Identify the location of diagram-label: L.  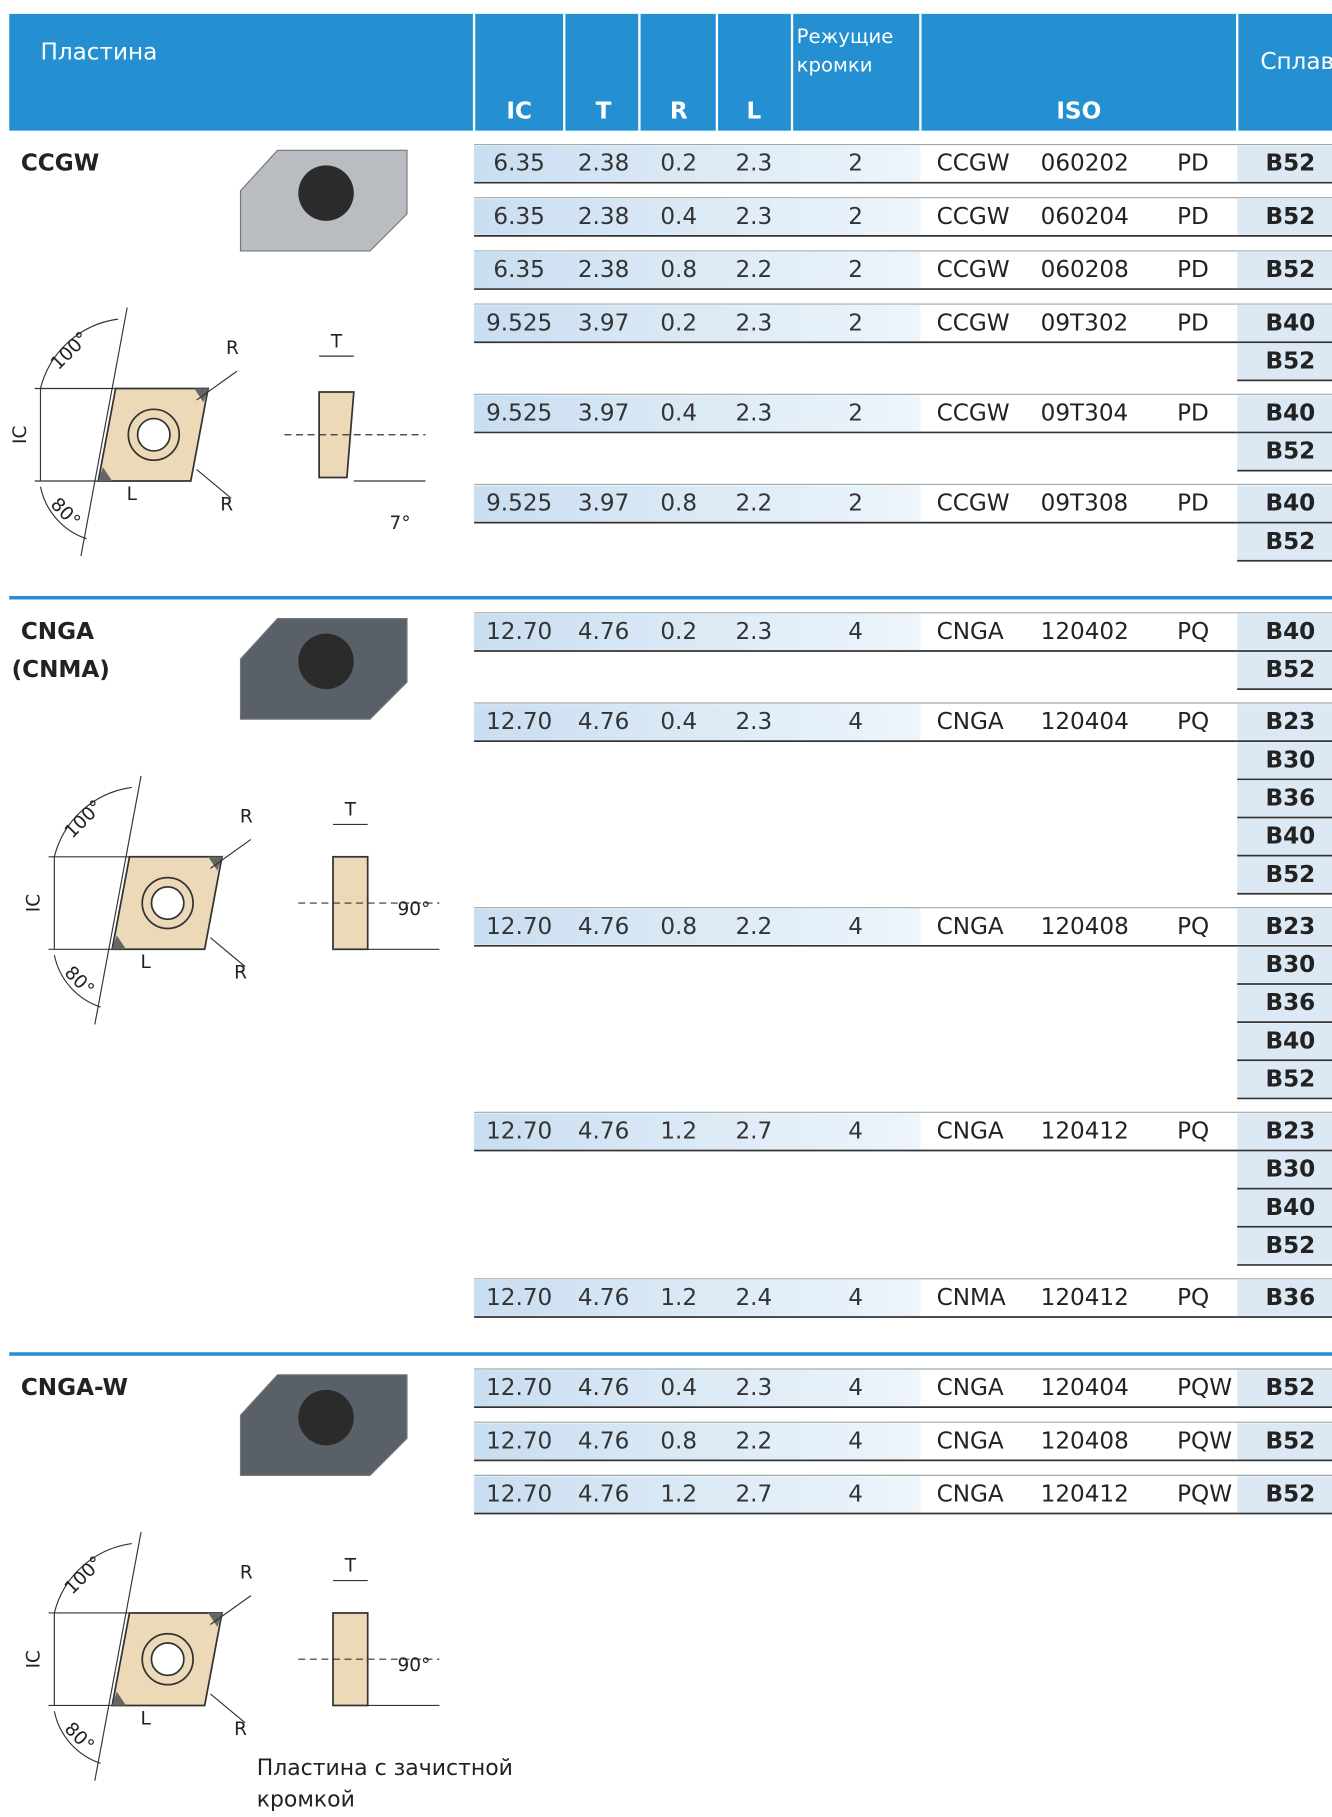
(146, 1718).